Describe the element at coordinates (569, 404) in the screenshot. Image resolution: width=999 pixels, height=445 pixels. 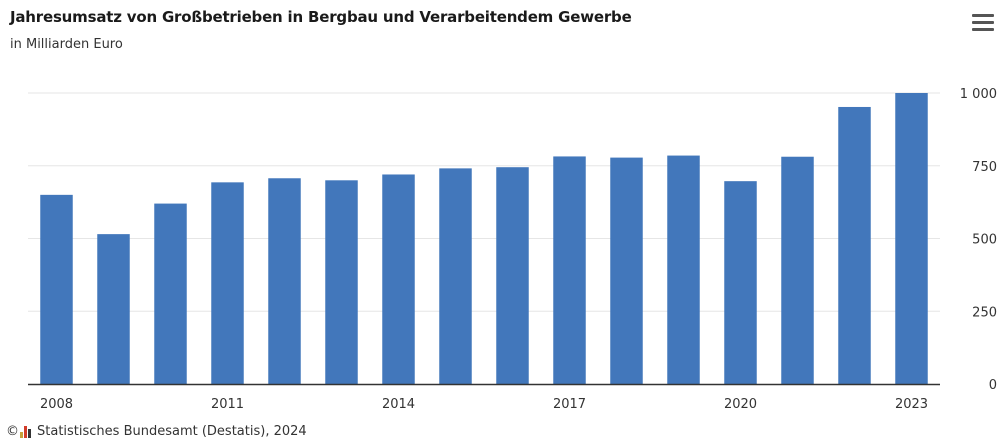
I see `x-tick-label: 2017` at that location.